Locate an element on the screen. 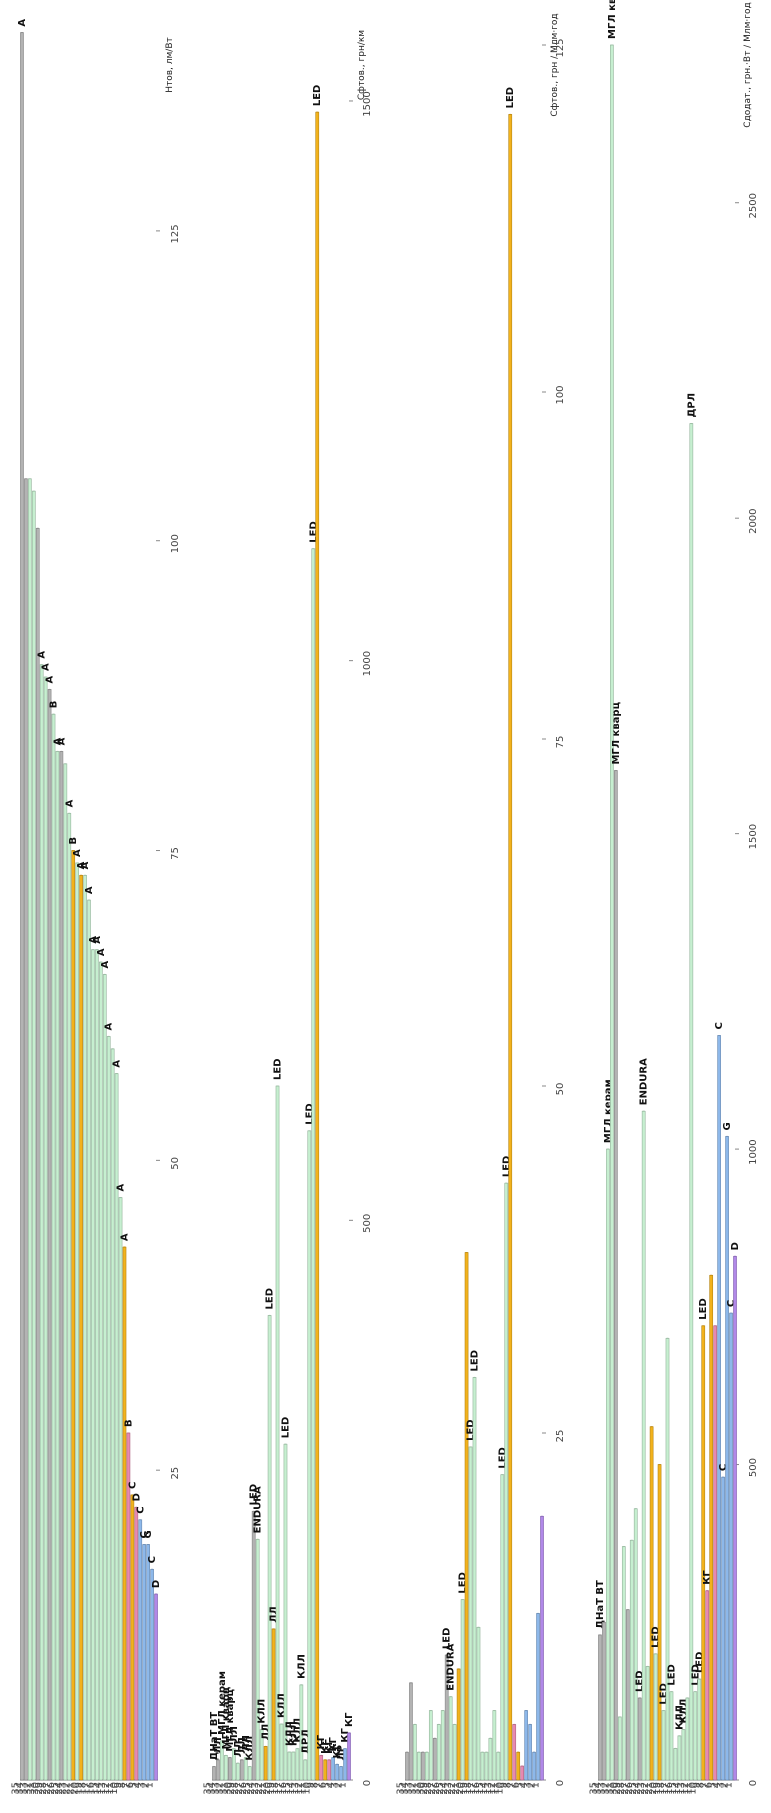 This screenshot has height=1813, width=771. bar-data-label: LED is located at coordinates (671, 1675).